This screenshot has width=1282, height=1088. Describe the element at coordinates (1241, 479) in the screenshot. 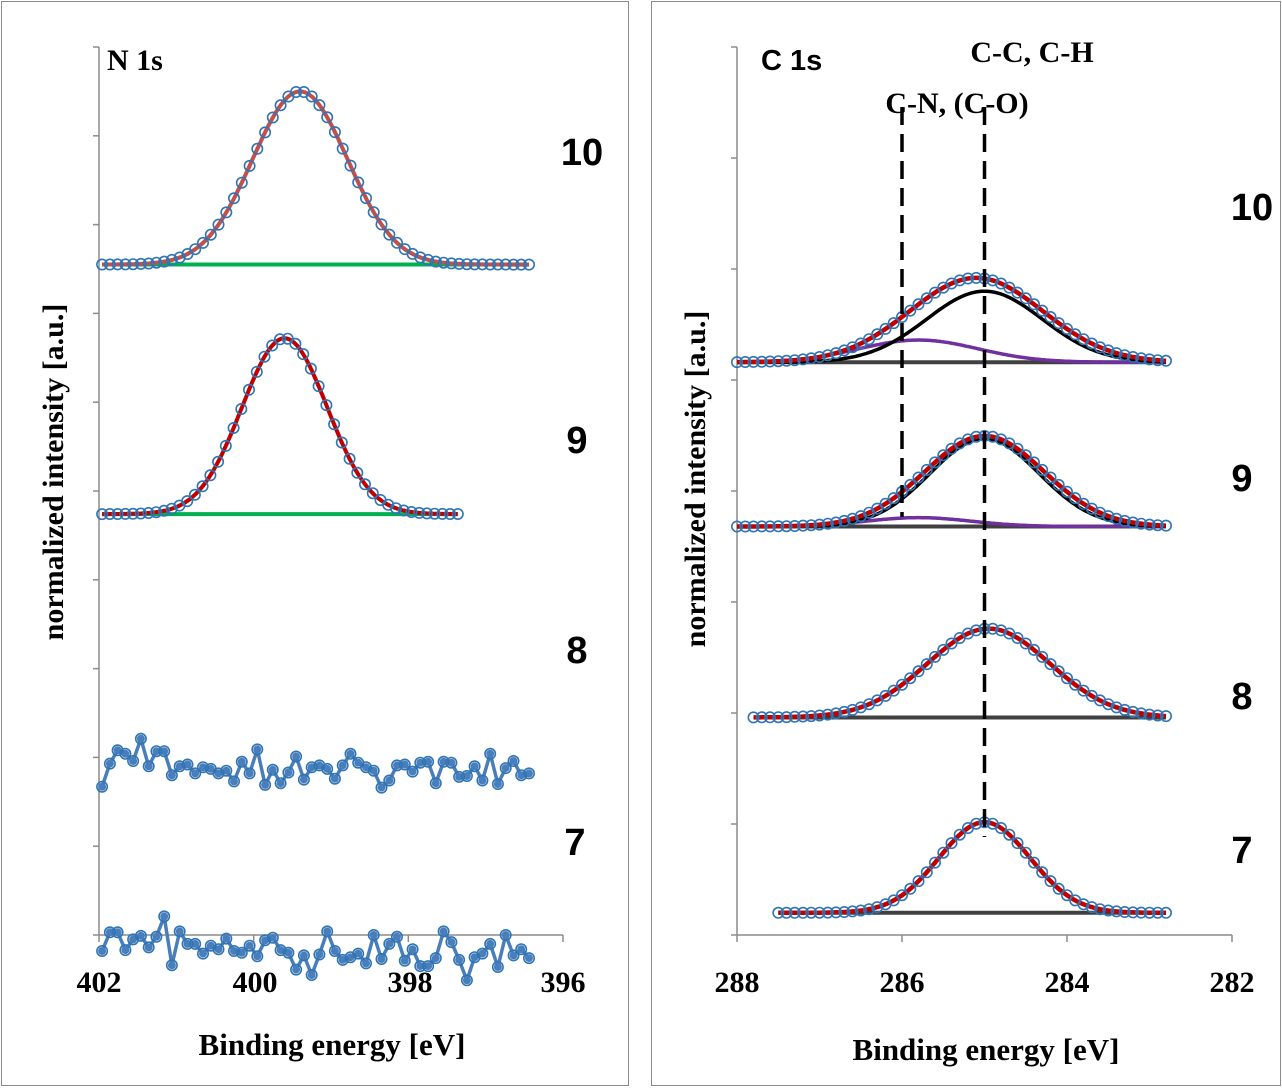

I see `c1s-series-label-9: 9` at that location.